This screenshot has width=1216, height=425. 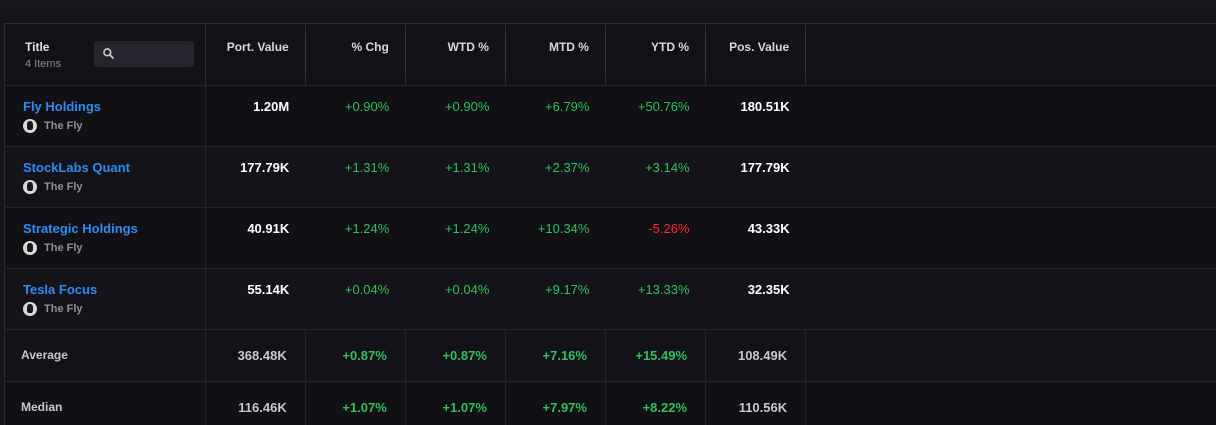 What do you see at coordinates (555, 299) in the screenshot?
I see `mtd-cell: +9.17%` at bounding box center [555, 299].